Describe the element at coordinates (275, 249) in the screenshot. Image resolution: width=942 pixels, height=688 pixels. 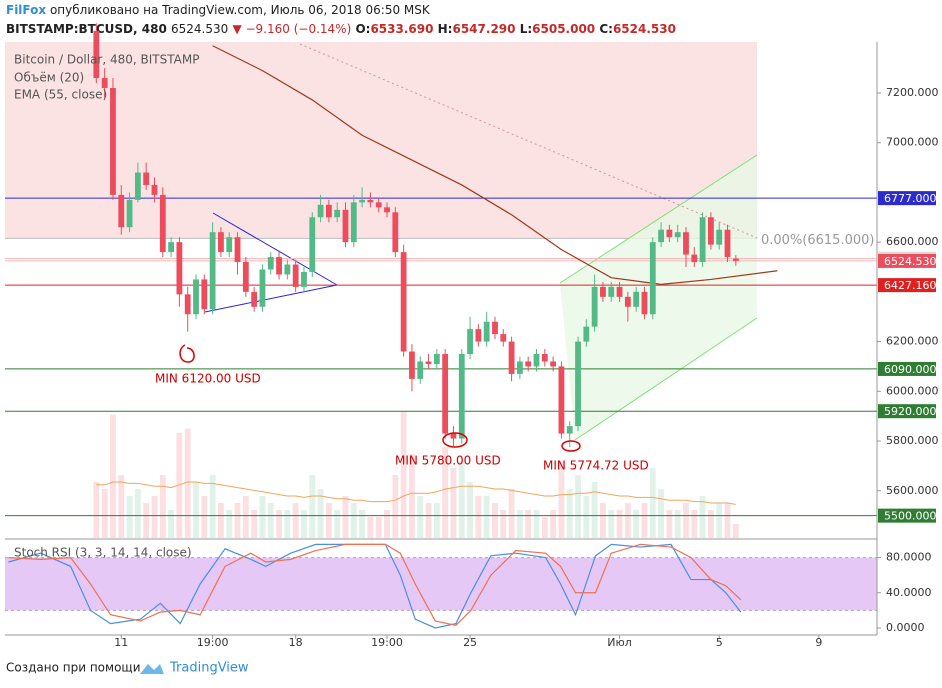
I see `triangle-upper` at that location.